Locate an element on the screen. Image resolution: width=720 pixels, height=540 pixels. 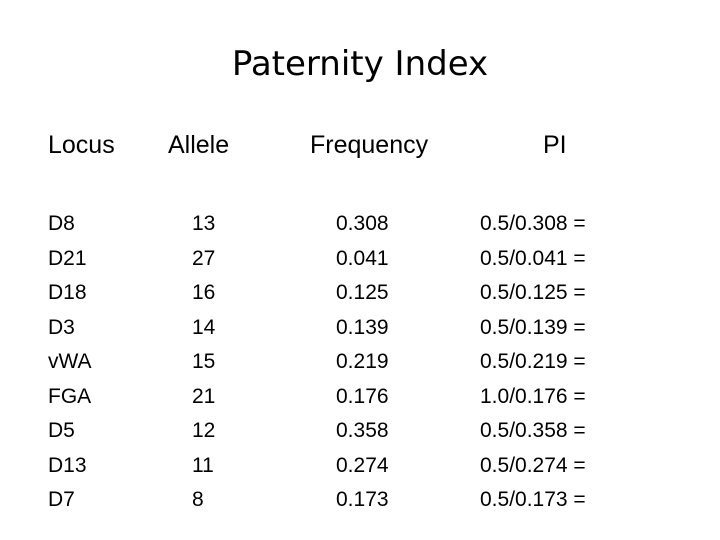
cell-frequency: 0.274 is located at coordinates (362, 465).